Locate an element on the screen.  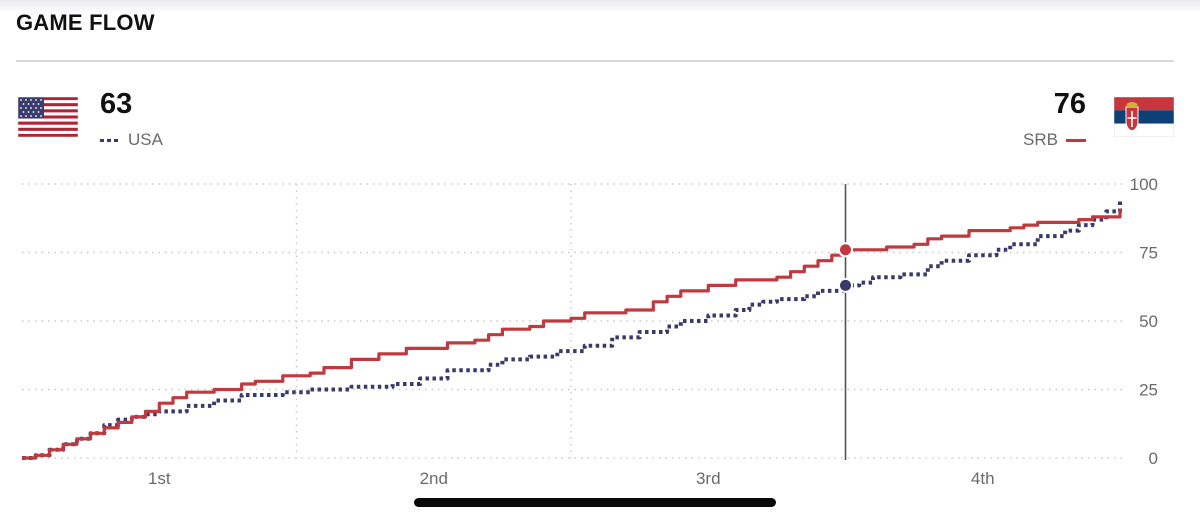
current-point-usa is located at coordinates (845, 285).